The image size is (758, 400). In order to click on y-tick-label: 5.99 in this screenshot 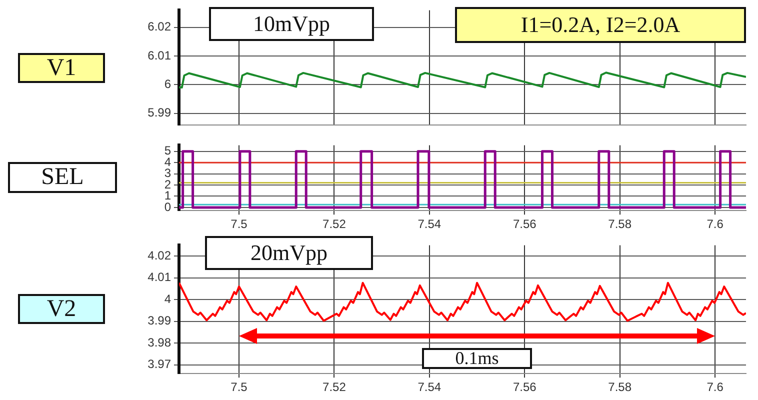, I will do `click(160, 113)`.